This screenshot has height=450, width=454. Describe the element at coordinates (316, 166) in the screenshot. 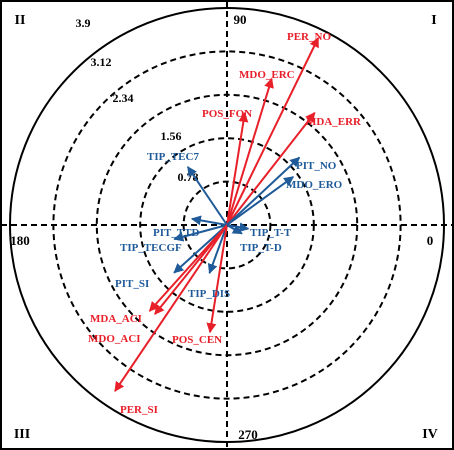

I see `vector-label-PIT_NO: PIT_NO` at that location.